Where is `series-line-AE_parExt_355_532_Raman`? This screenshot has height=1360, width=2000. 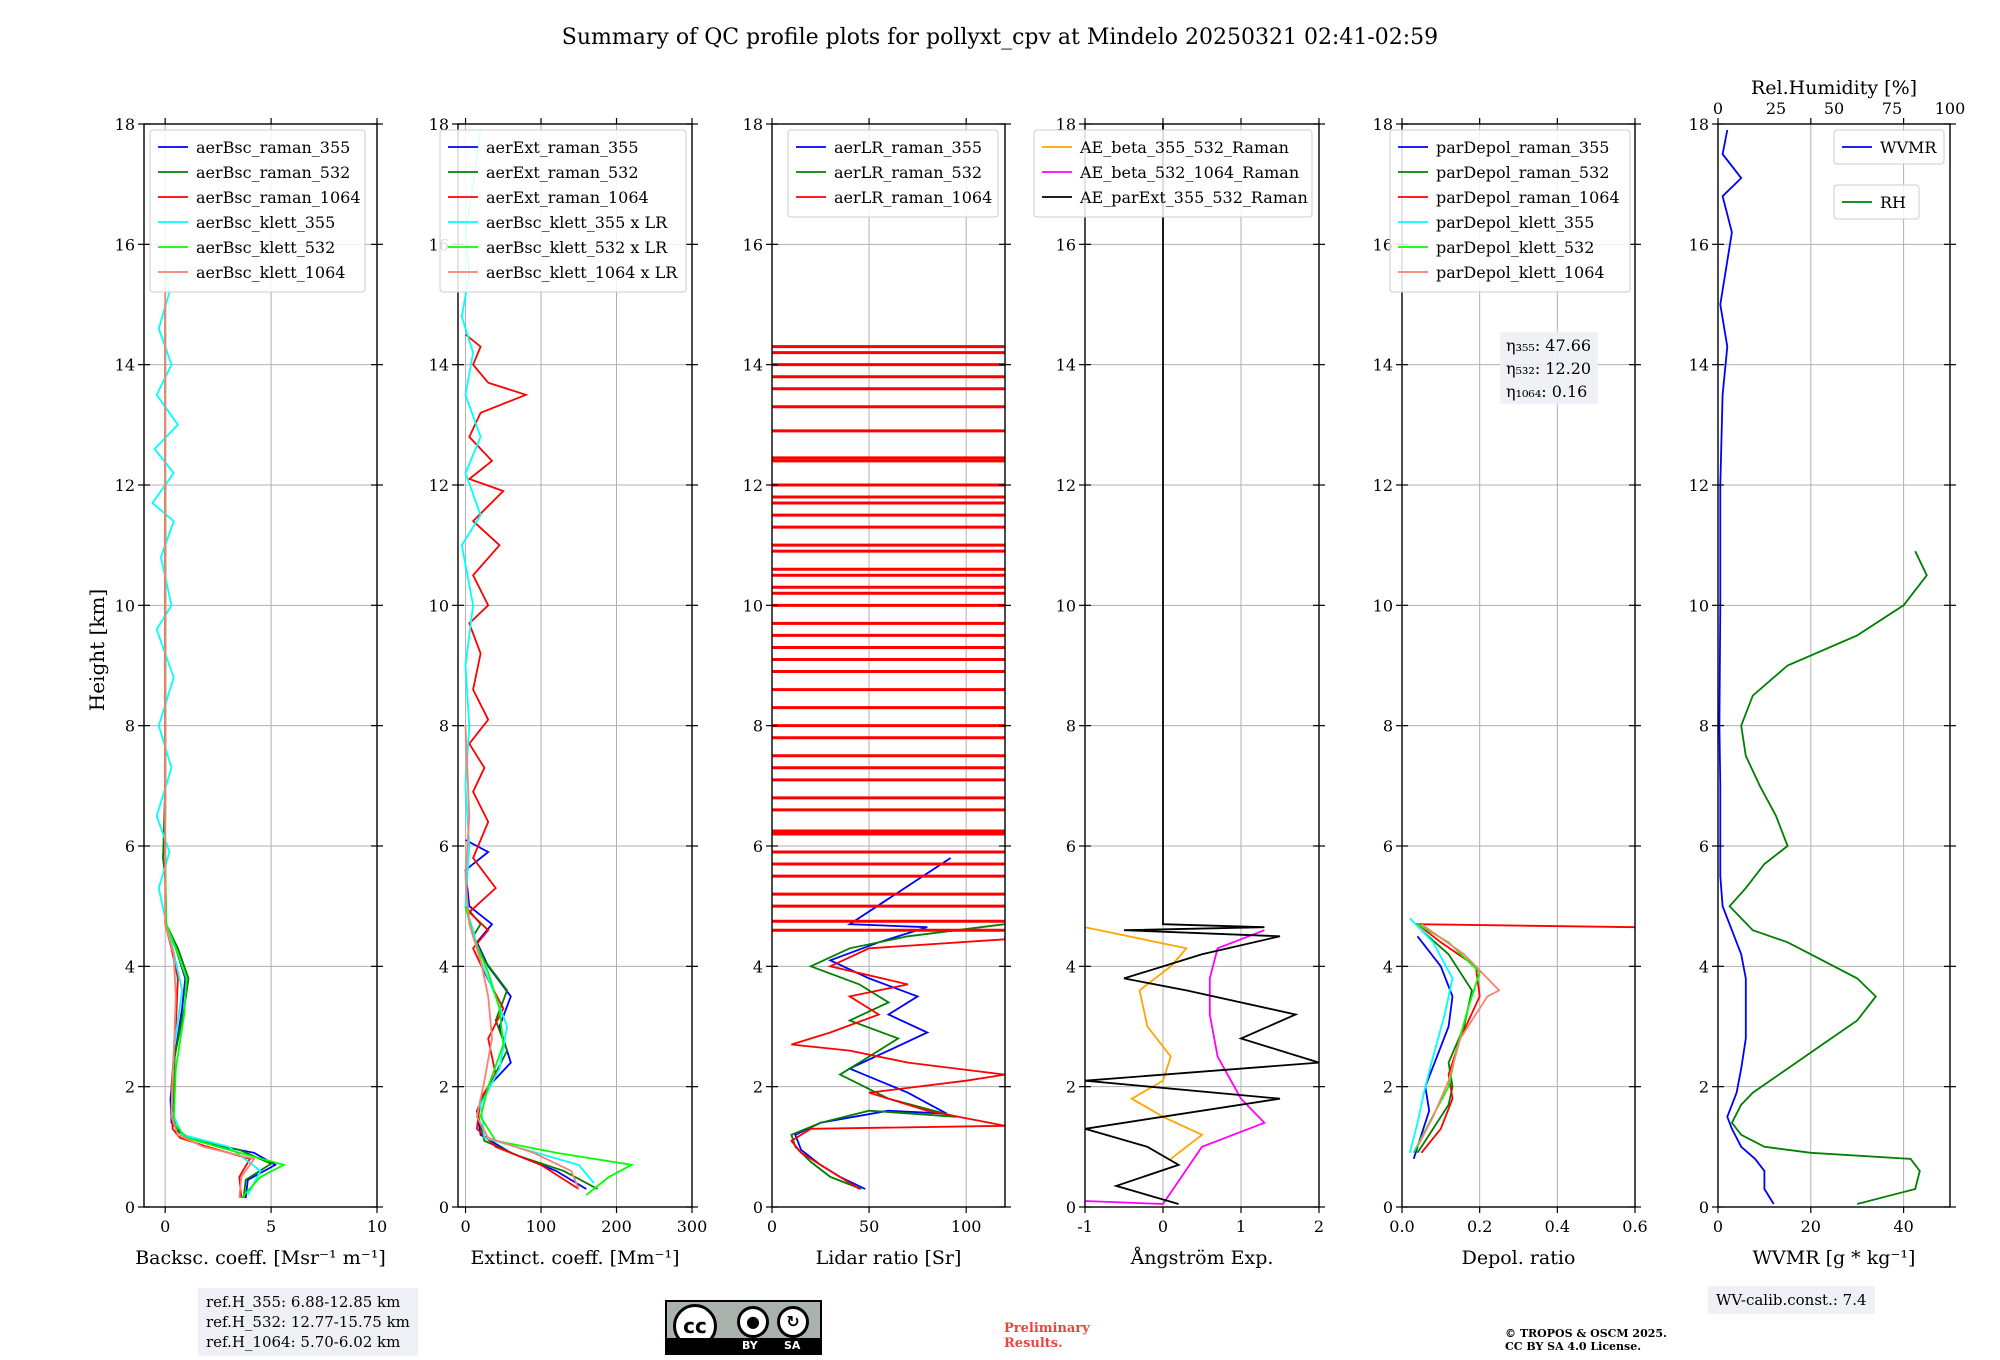
series-line-AE_parExt_355_532_Raman is located at coordinates (1202, 664).